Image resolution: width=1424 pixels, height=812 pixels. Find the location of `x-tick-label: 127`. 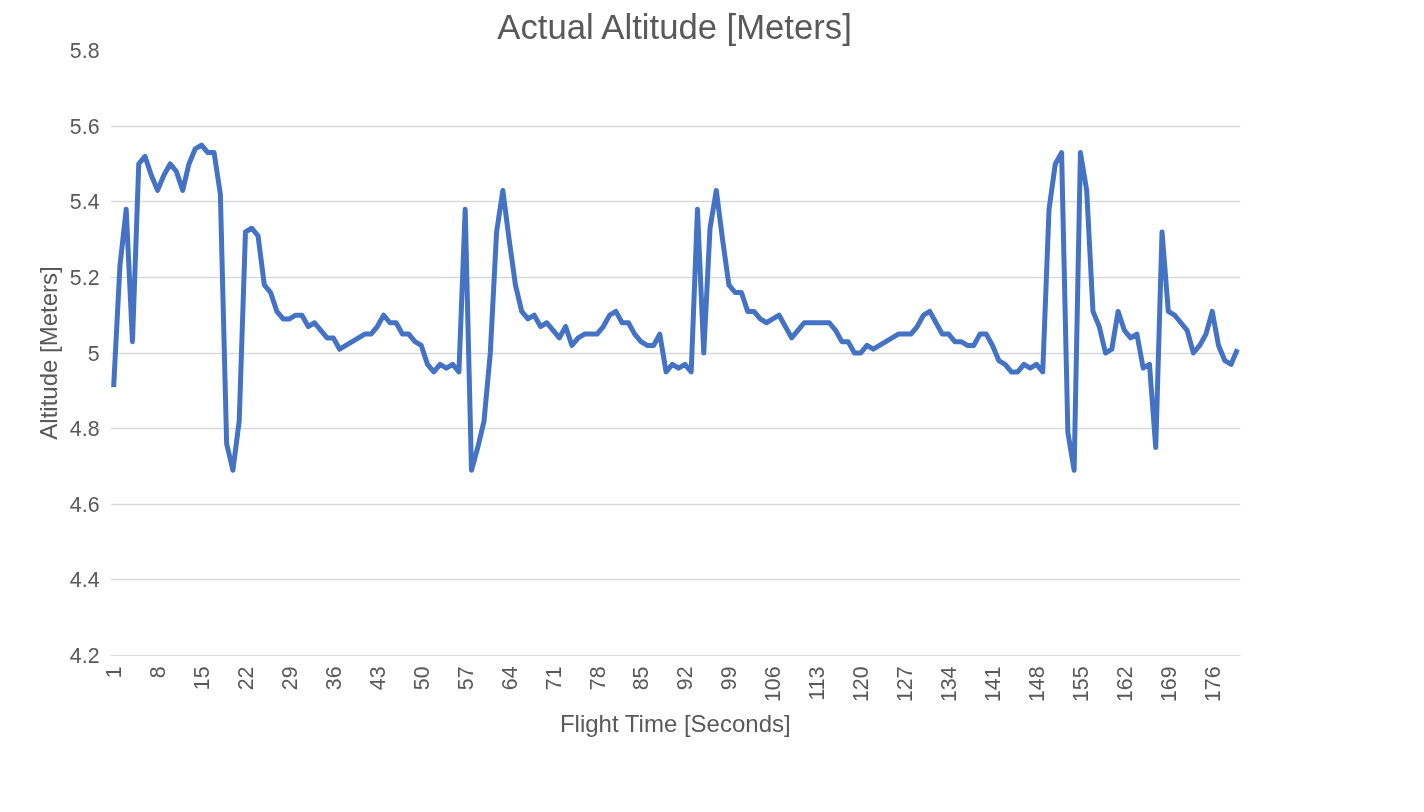

x-tick-label: 127 is located at coordinates (905, 684).